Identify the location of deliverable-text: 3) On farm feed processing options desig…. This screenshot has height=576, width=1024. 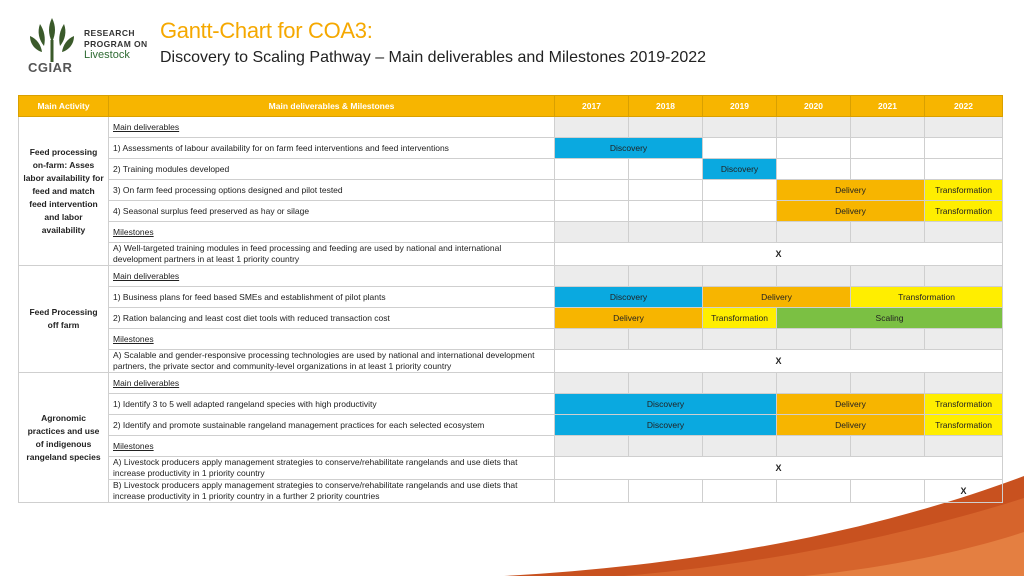
(331, 190).